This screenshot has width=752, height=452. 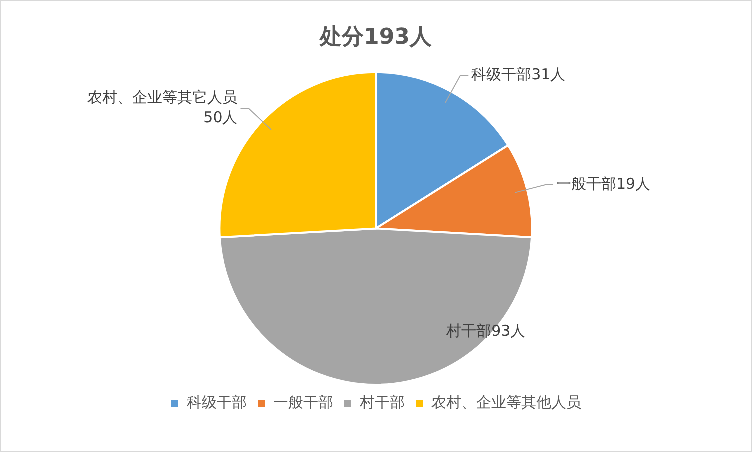 What do you see at coordinates (486, 331) in the screenshot?
I see `data-label: 村干部93人` at bounding box center [486, 331].